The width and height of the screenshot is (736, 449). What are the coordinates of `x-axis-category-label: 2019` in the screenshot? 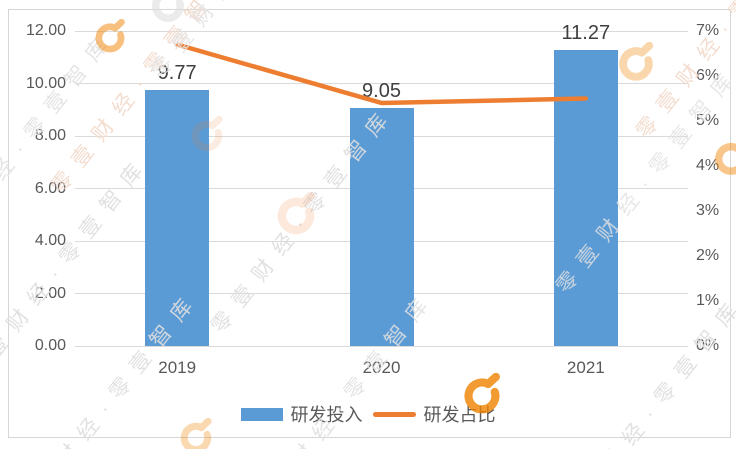 It's located at (177, 367).